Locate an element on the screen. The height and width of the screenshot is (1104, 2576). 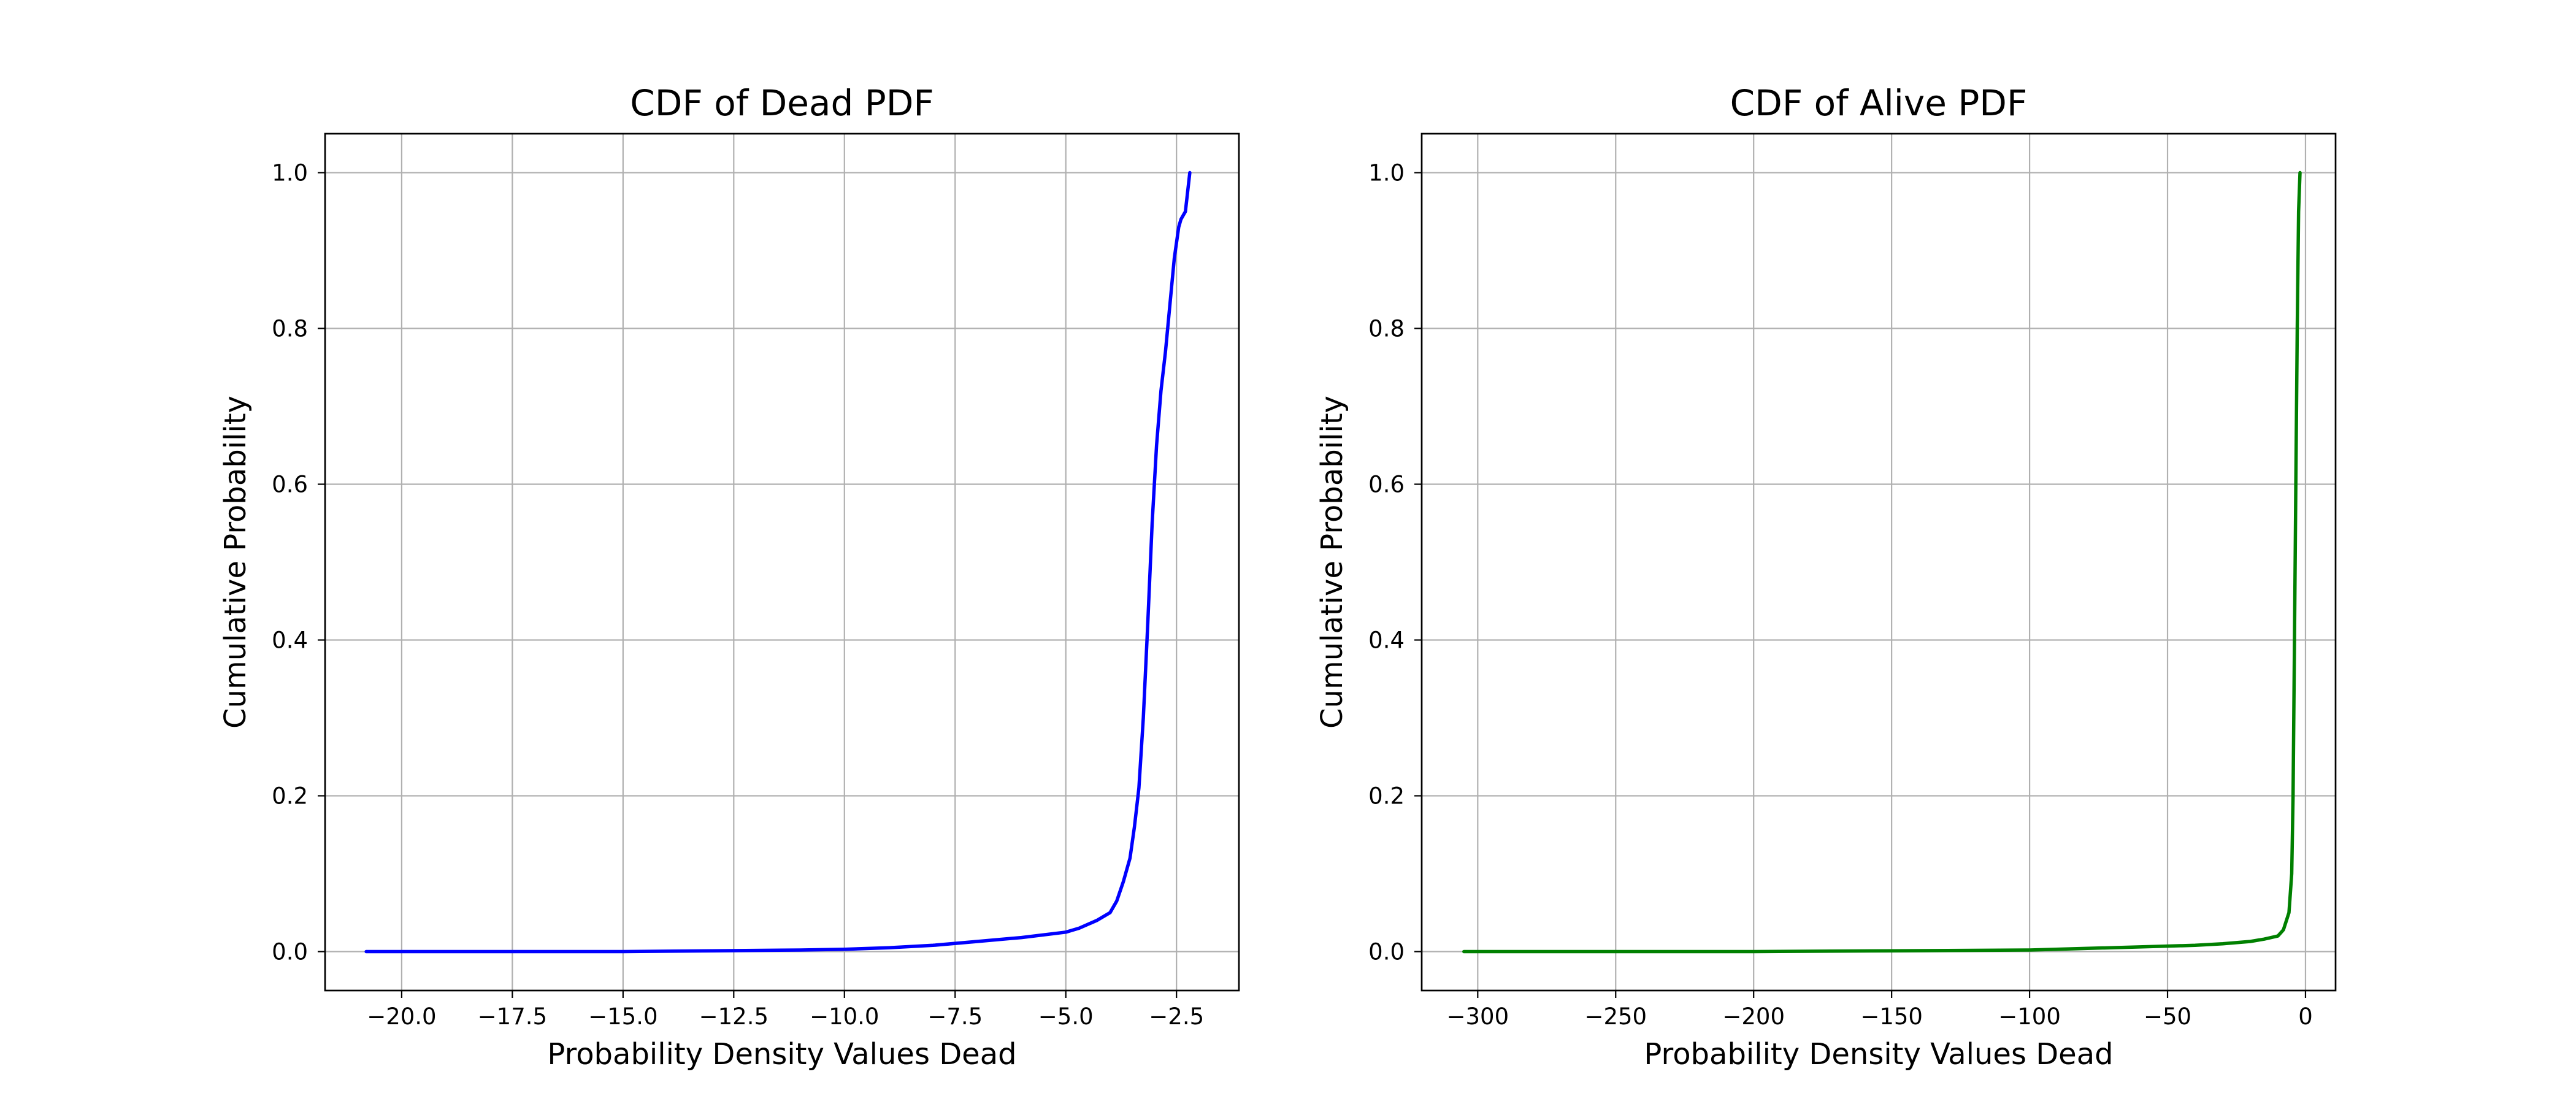
dead-cdf-ytick-label: 1.0 is located at coordinates (290, 173).